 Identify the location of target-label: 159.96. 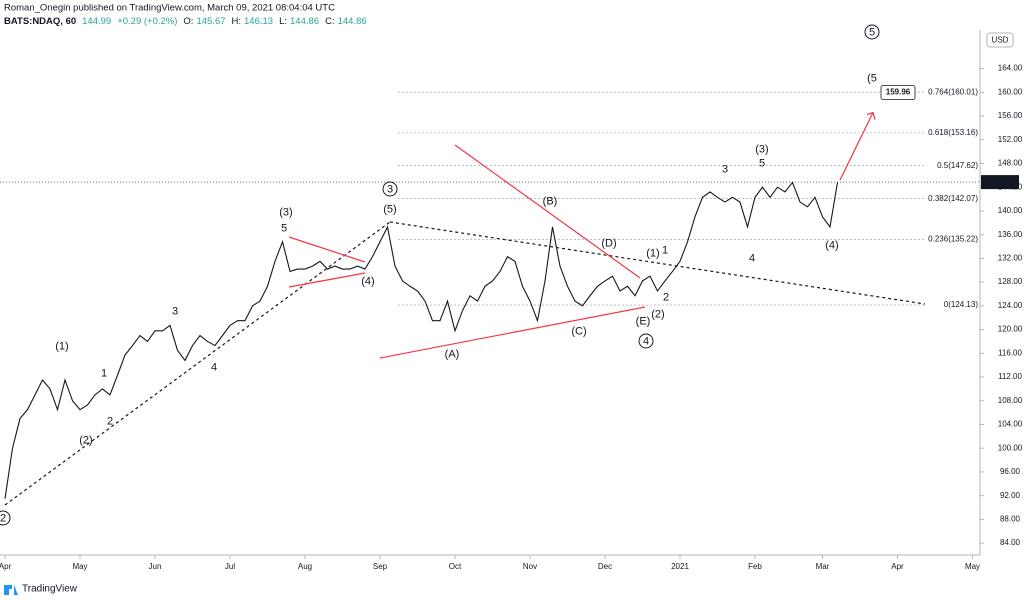
(898, 92).